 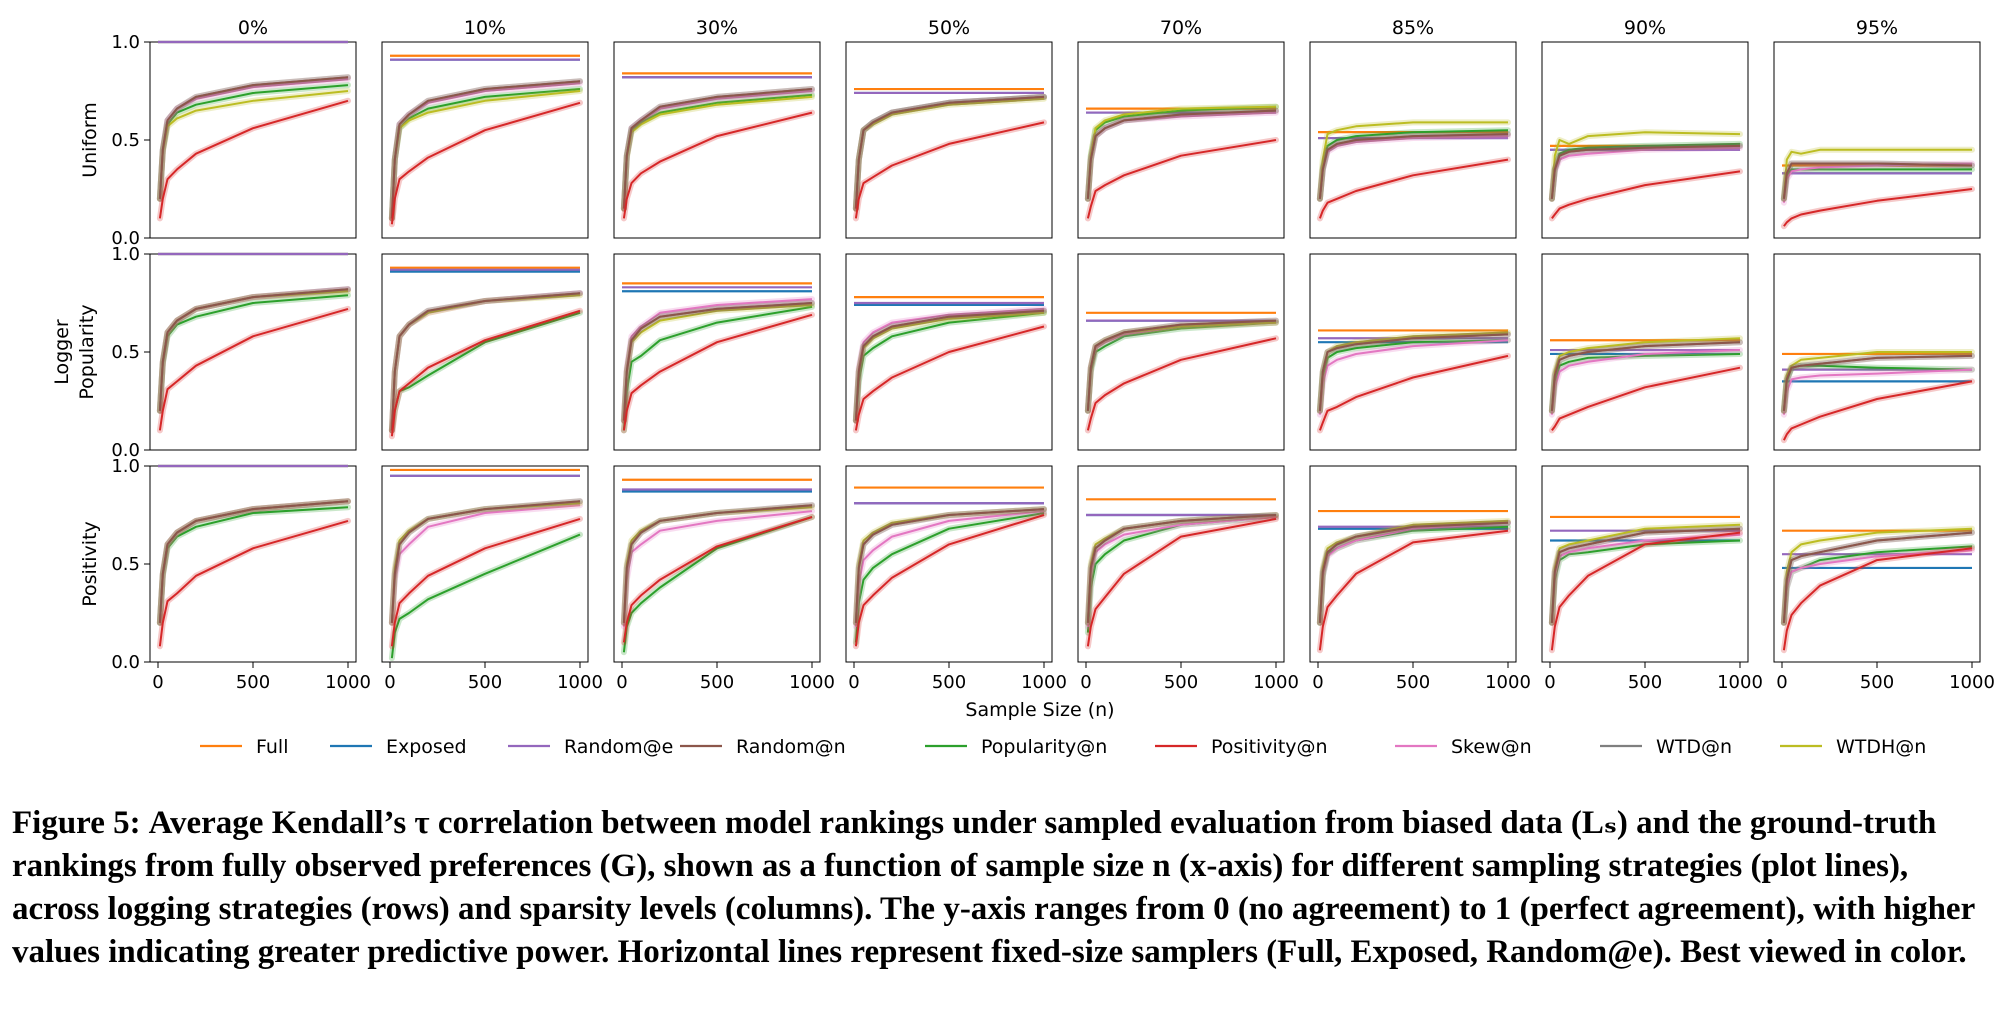 I want to click on column-title: 50%, so click(x=949, y=28).